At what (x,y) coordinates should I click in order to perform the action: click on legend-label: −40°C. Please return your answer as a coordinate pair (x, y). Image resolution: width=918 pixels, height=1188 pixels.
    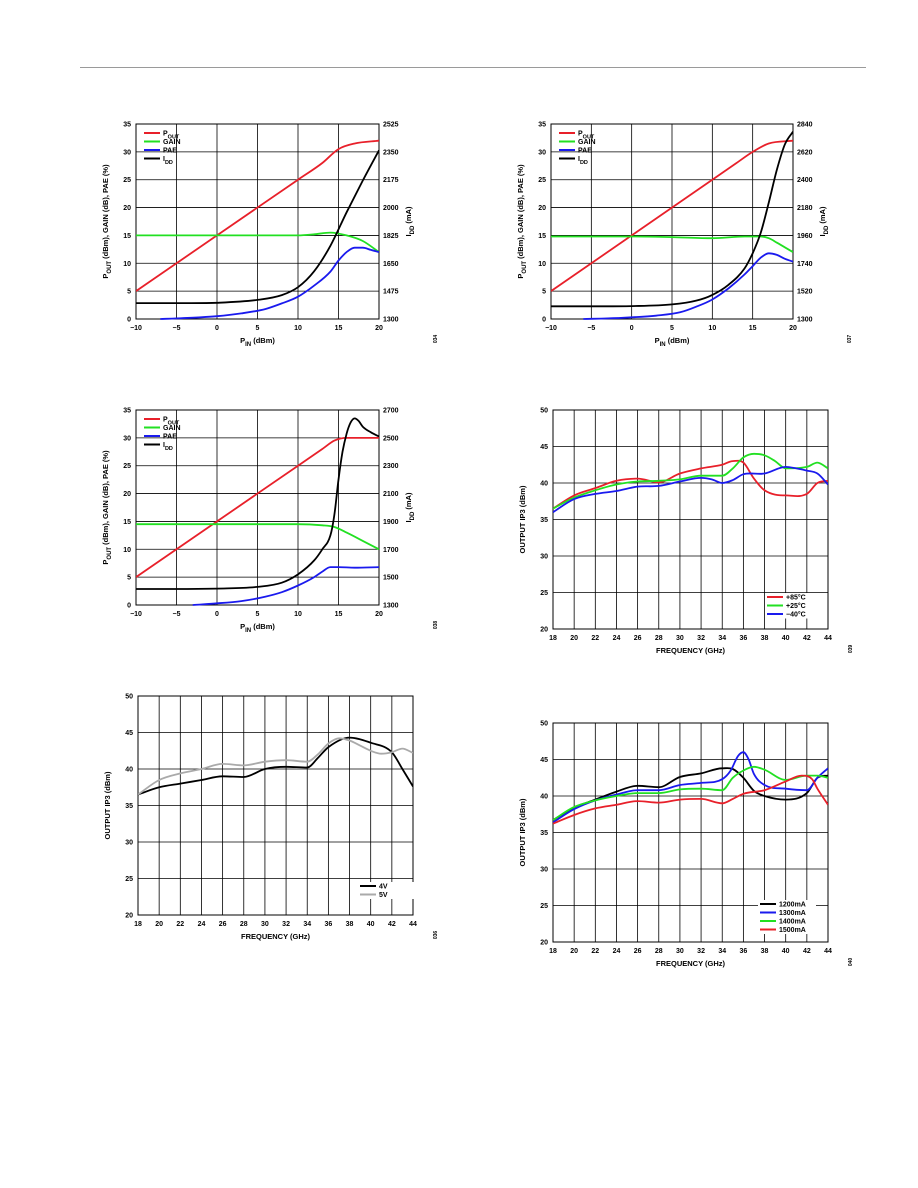
    Looking at the image, I should click on (796, 615).